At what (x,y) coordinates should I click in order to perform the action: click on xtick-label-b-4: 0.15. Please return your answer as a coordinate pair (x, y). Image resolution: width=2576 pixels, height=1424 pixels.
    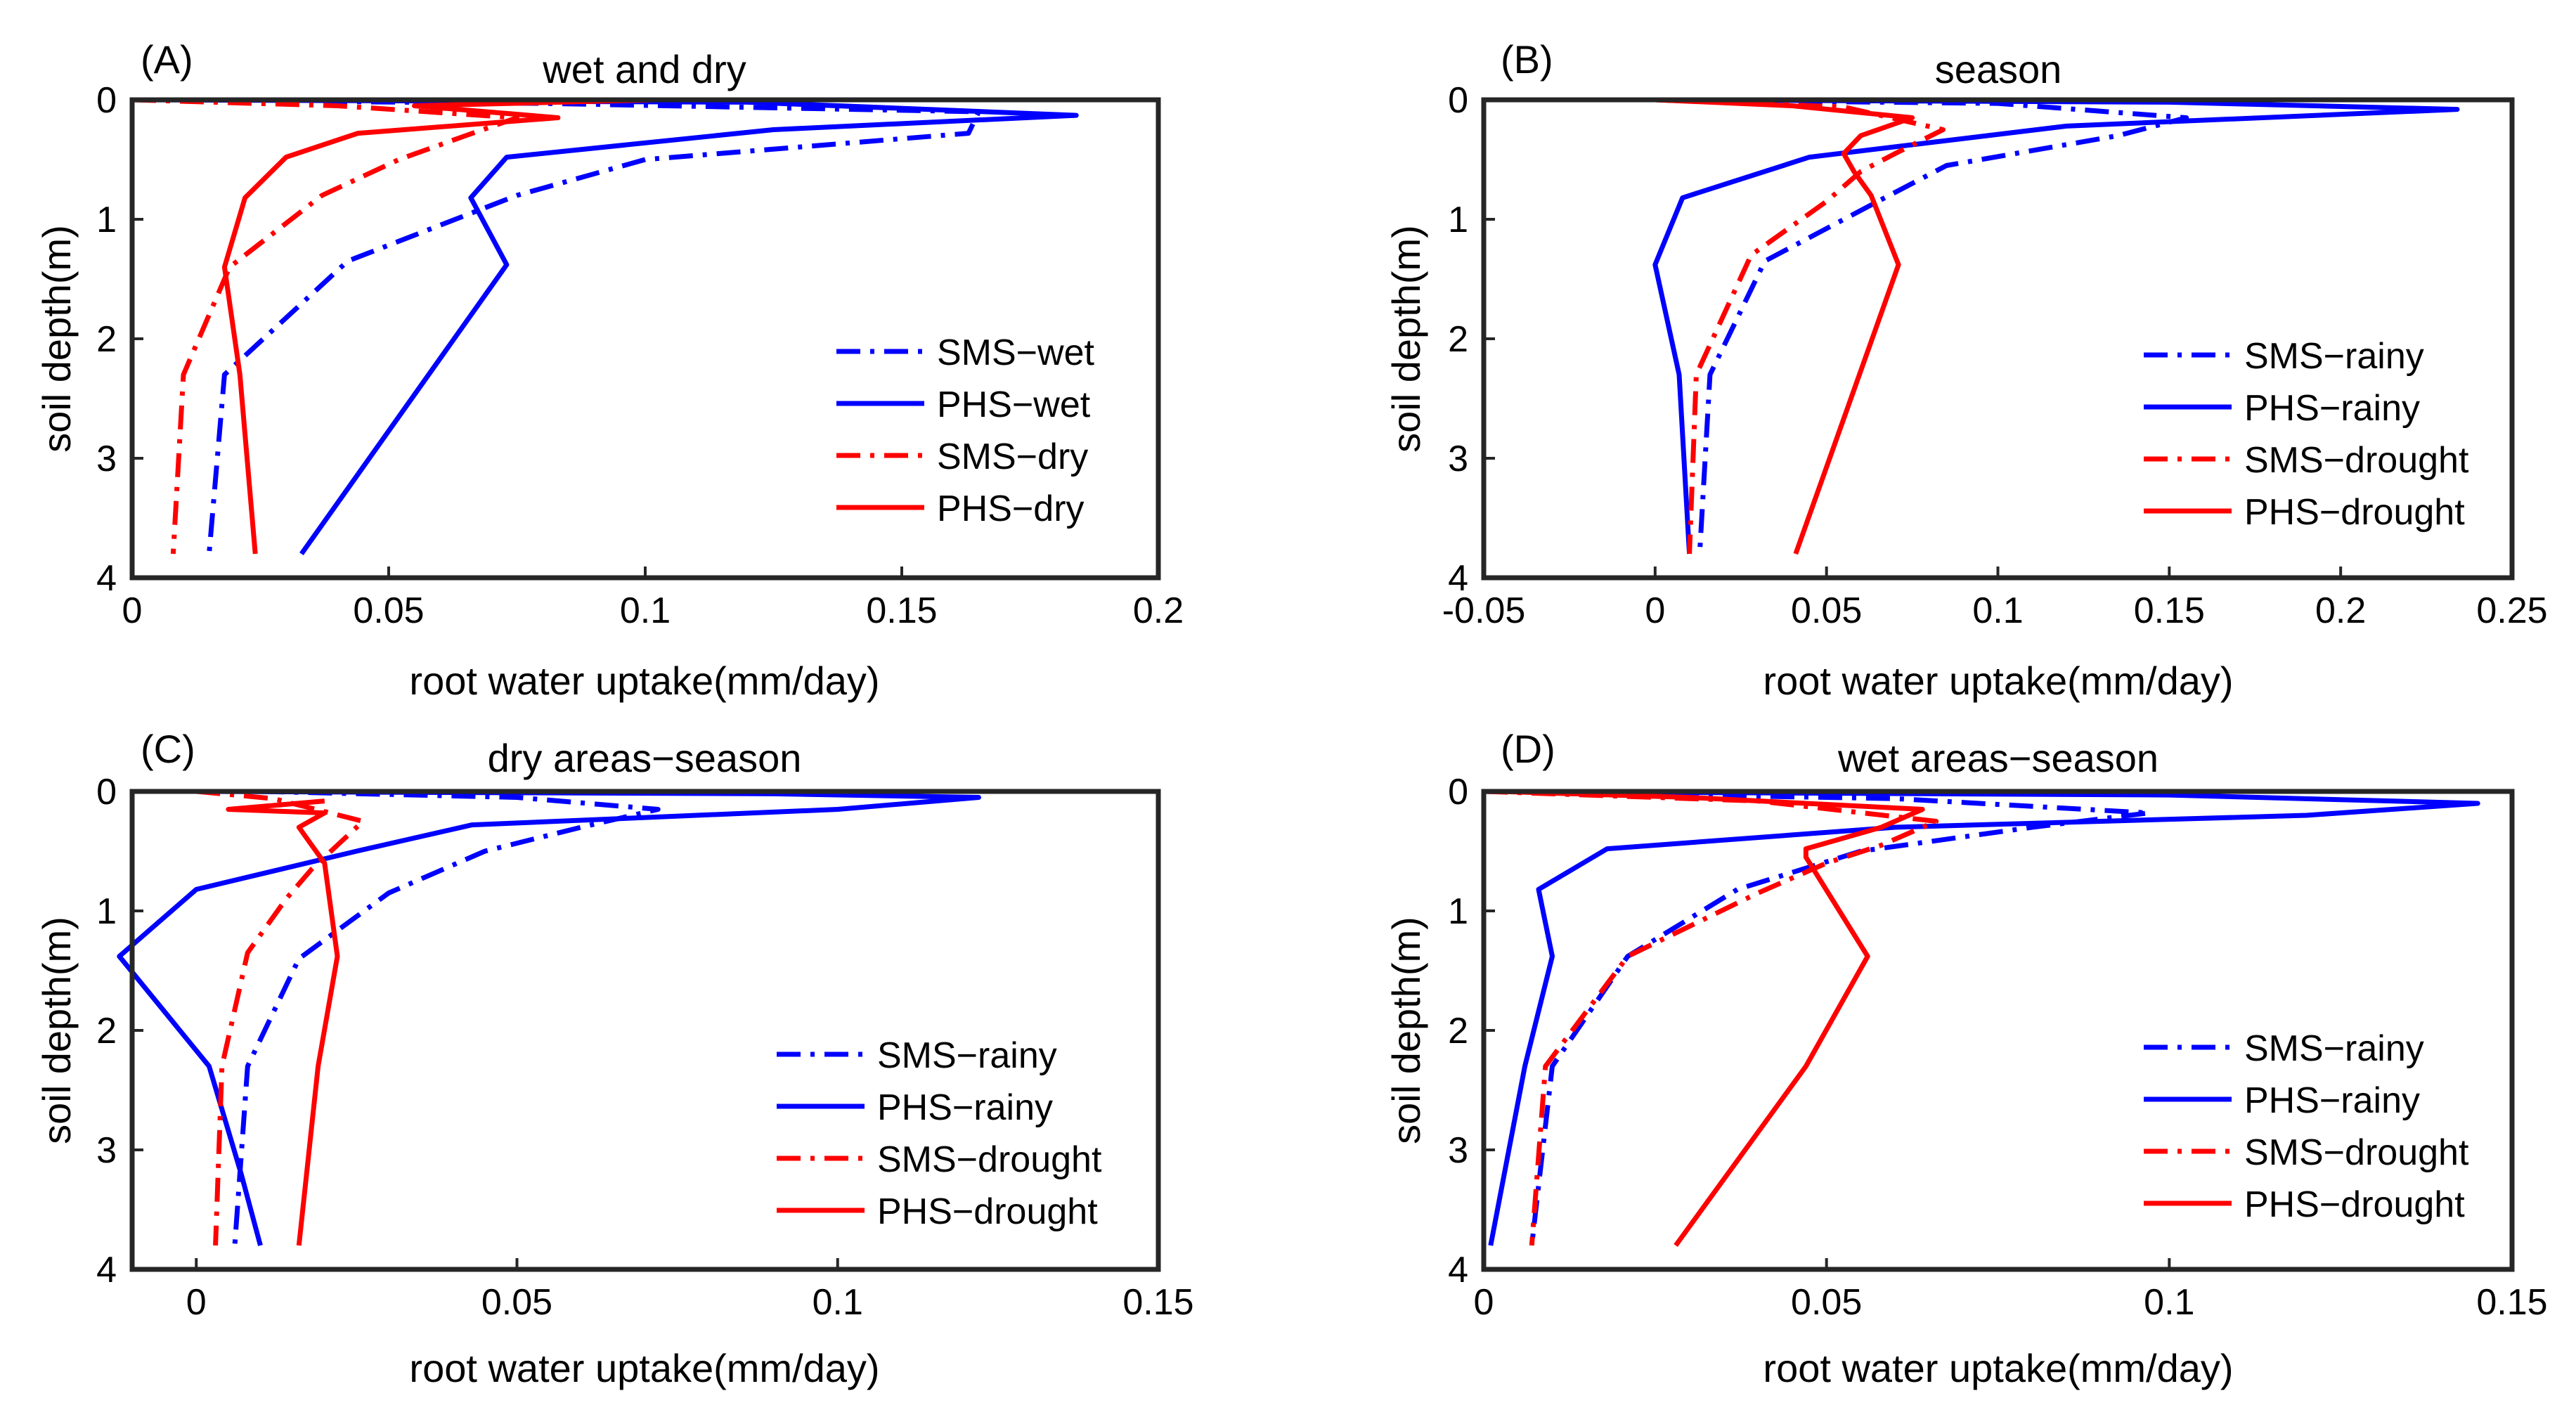
    Looking at the image, I should click on (2169, 610).